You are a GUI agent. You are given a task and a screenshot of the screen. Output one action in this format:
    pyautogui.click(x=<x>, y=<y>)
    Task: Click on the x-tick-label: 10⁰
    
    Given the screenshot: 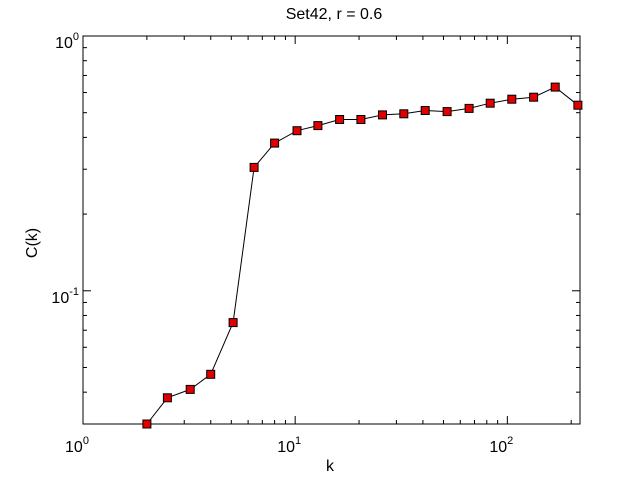 What is the action you would take?
    pyautogui.click(x=77, y=445)
    